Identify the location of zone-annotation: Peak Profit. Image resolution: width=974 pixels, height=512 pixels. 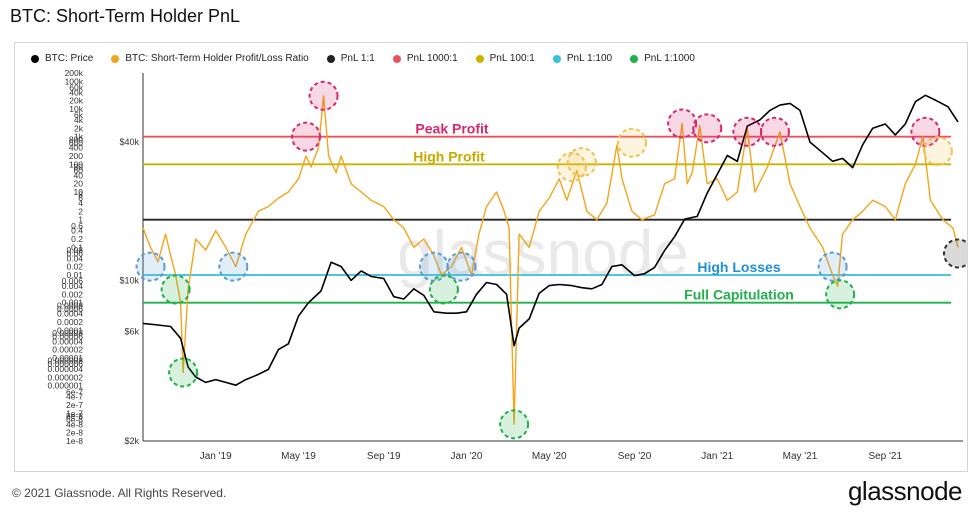
(451, 129).